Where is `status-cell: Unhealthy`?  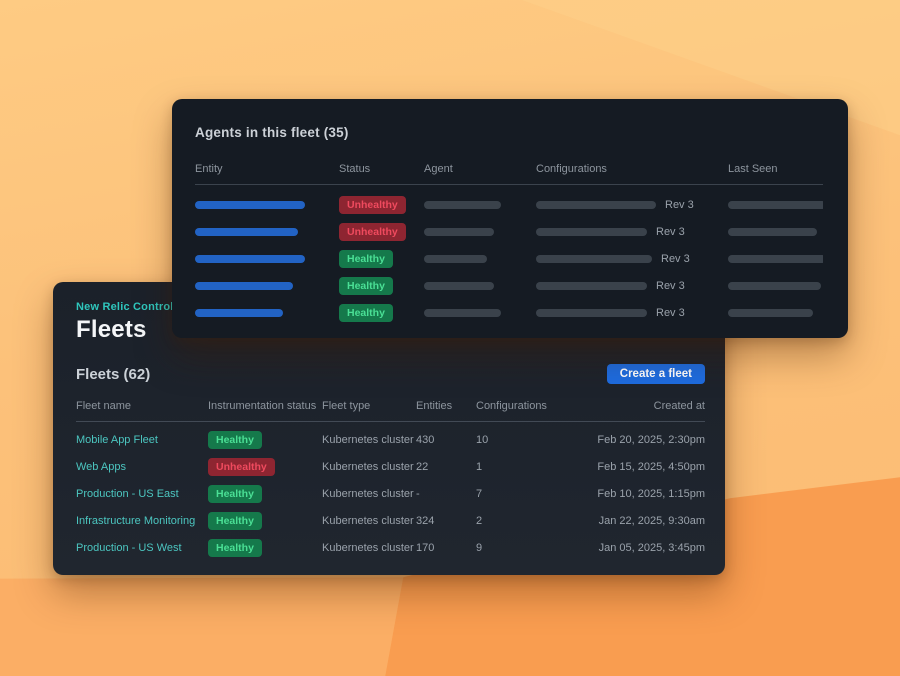 status-cell: Unhealthy is located at coordinates (381, 231).